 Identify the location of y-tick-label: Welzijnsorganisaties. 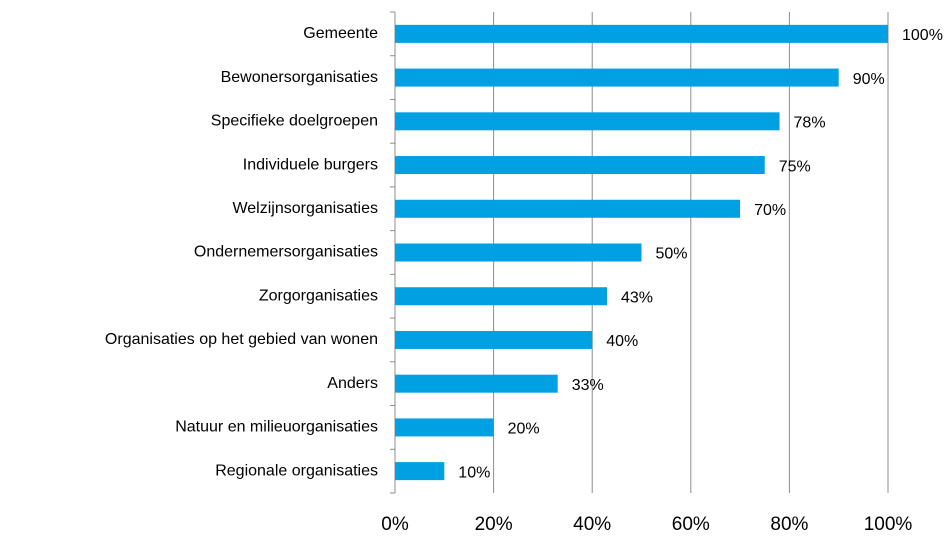
(305, 208).